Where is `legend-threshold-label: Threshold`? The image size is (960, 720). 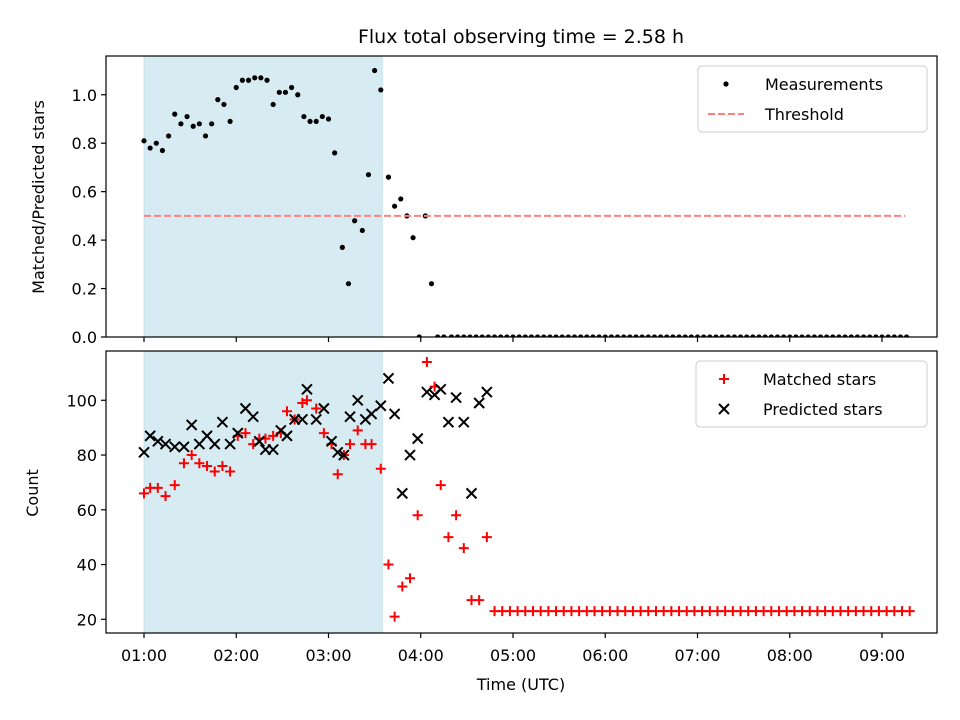
legend-threshold-label: Threshold is located at coordinates (804, 114).